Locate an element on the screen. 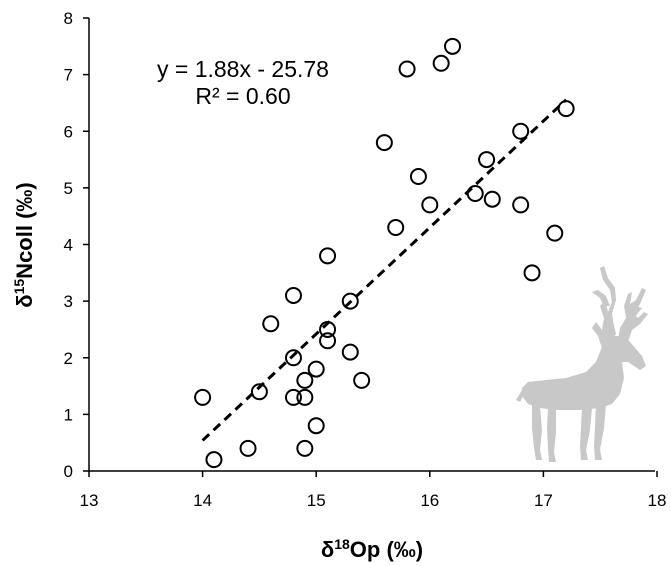 The image size is (671, 566). y-axis-ticks: 0 1 2 3 4 5 6 7 8 is located at coordinates (76, 245).